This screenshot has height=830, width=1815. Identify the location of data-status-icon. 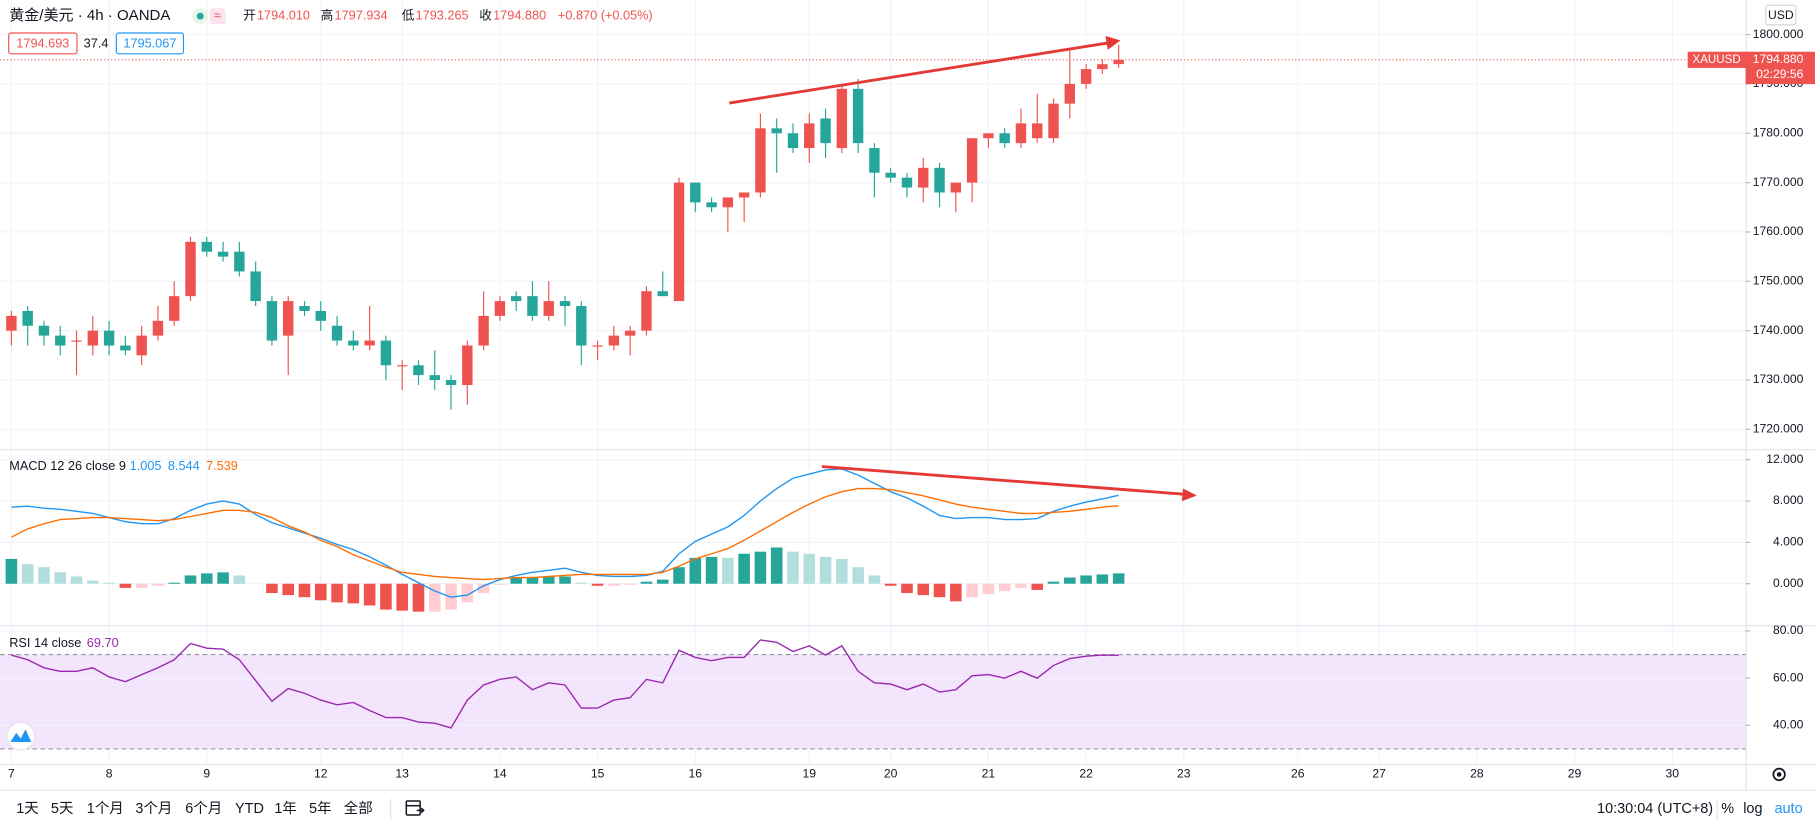
(217, 16).